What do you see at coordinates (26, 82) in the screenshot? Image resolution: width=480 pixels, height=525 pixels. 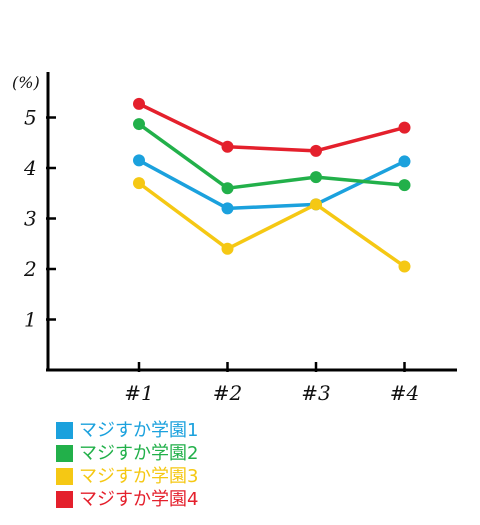 I see `y-axis-unit: (%)` at bounding box center [26, 82].